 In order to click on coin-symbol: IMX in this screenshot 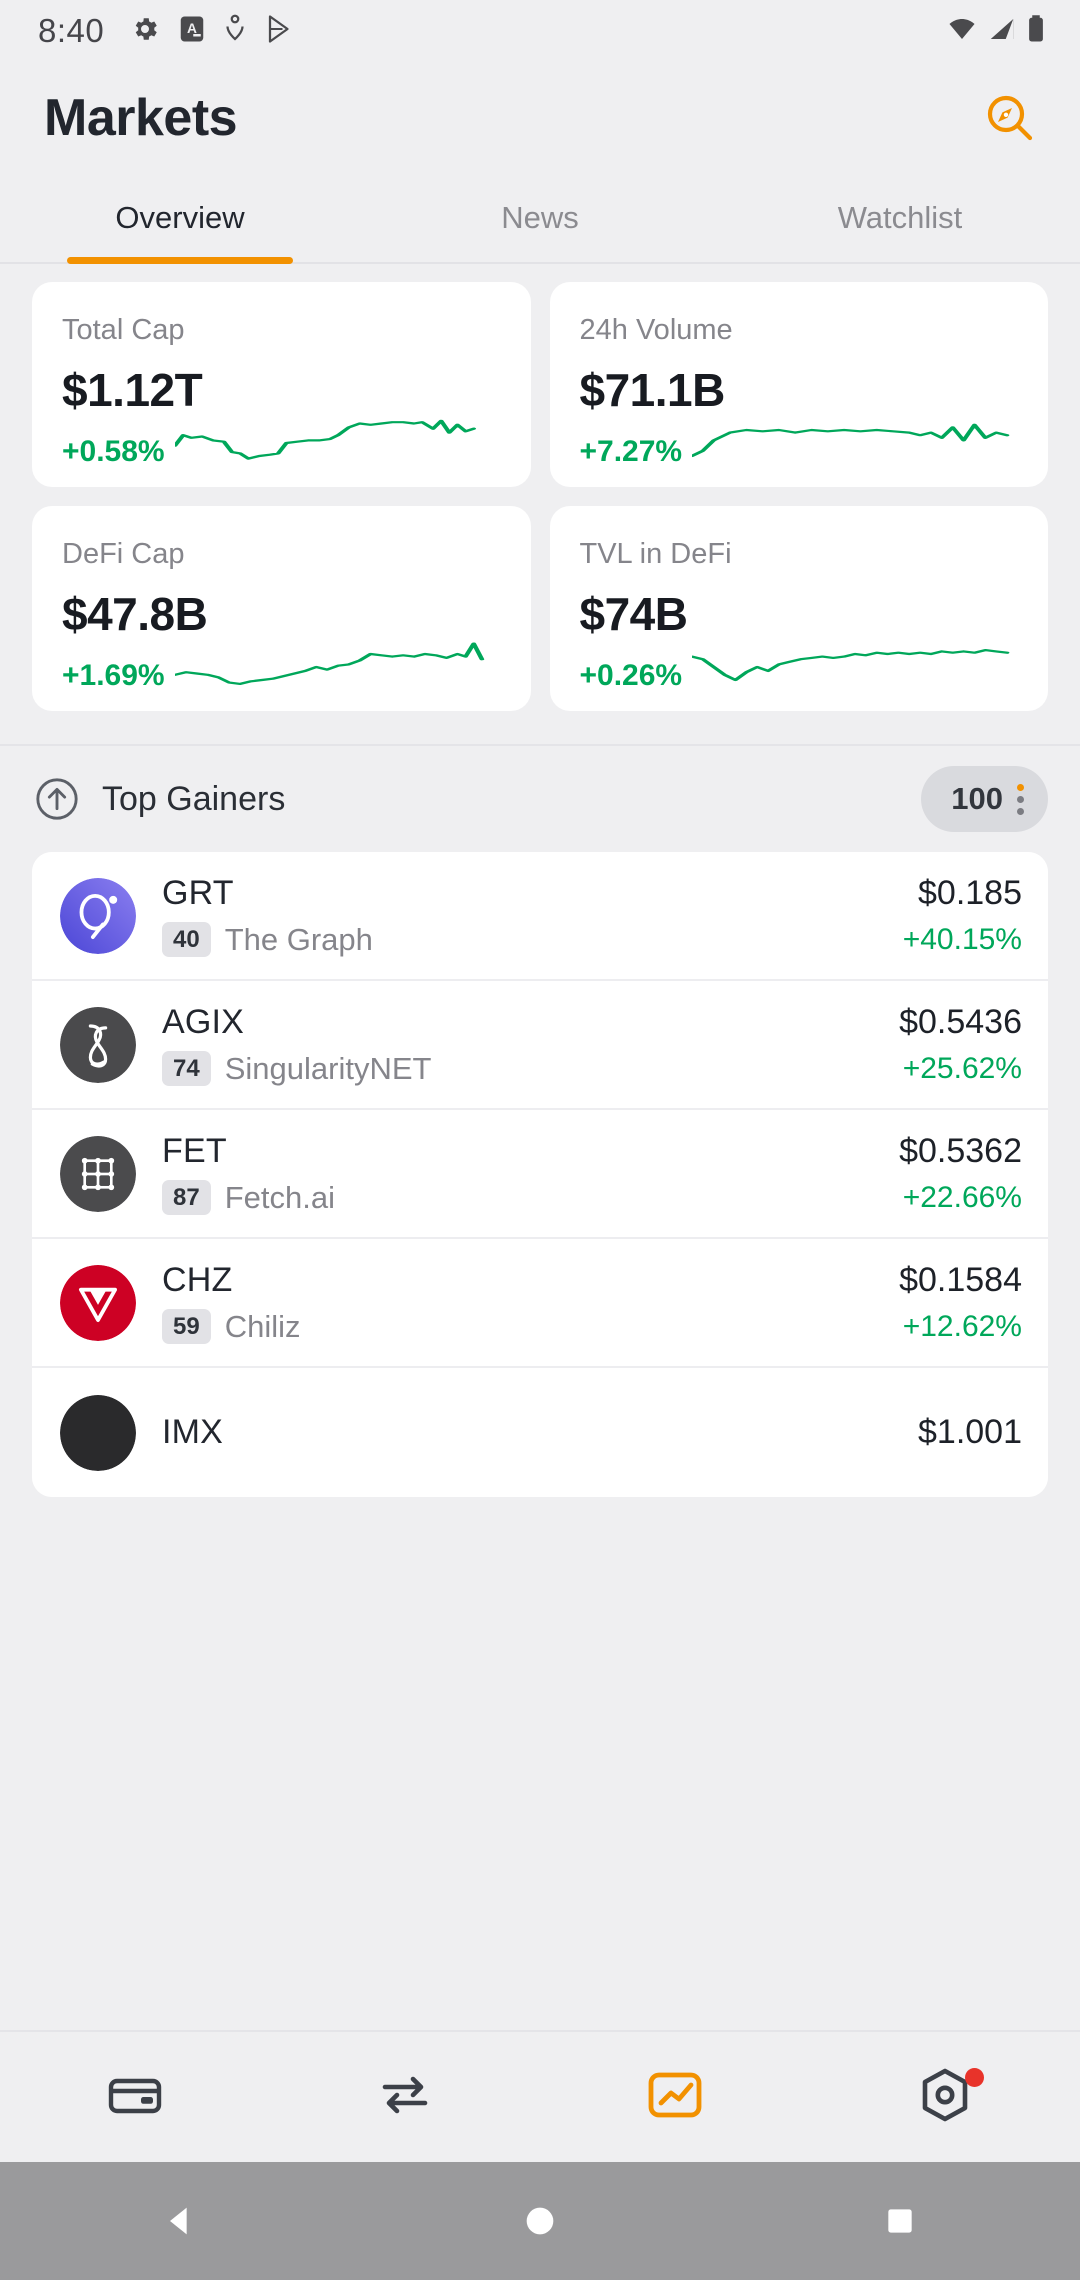, I will do `click(193, 1432)`.